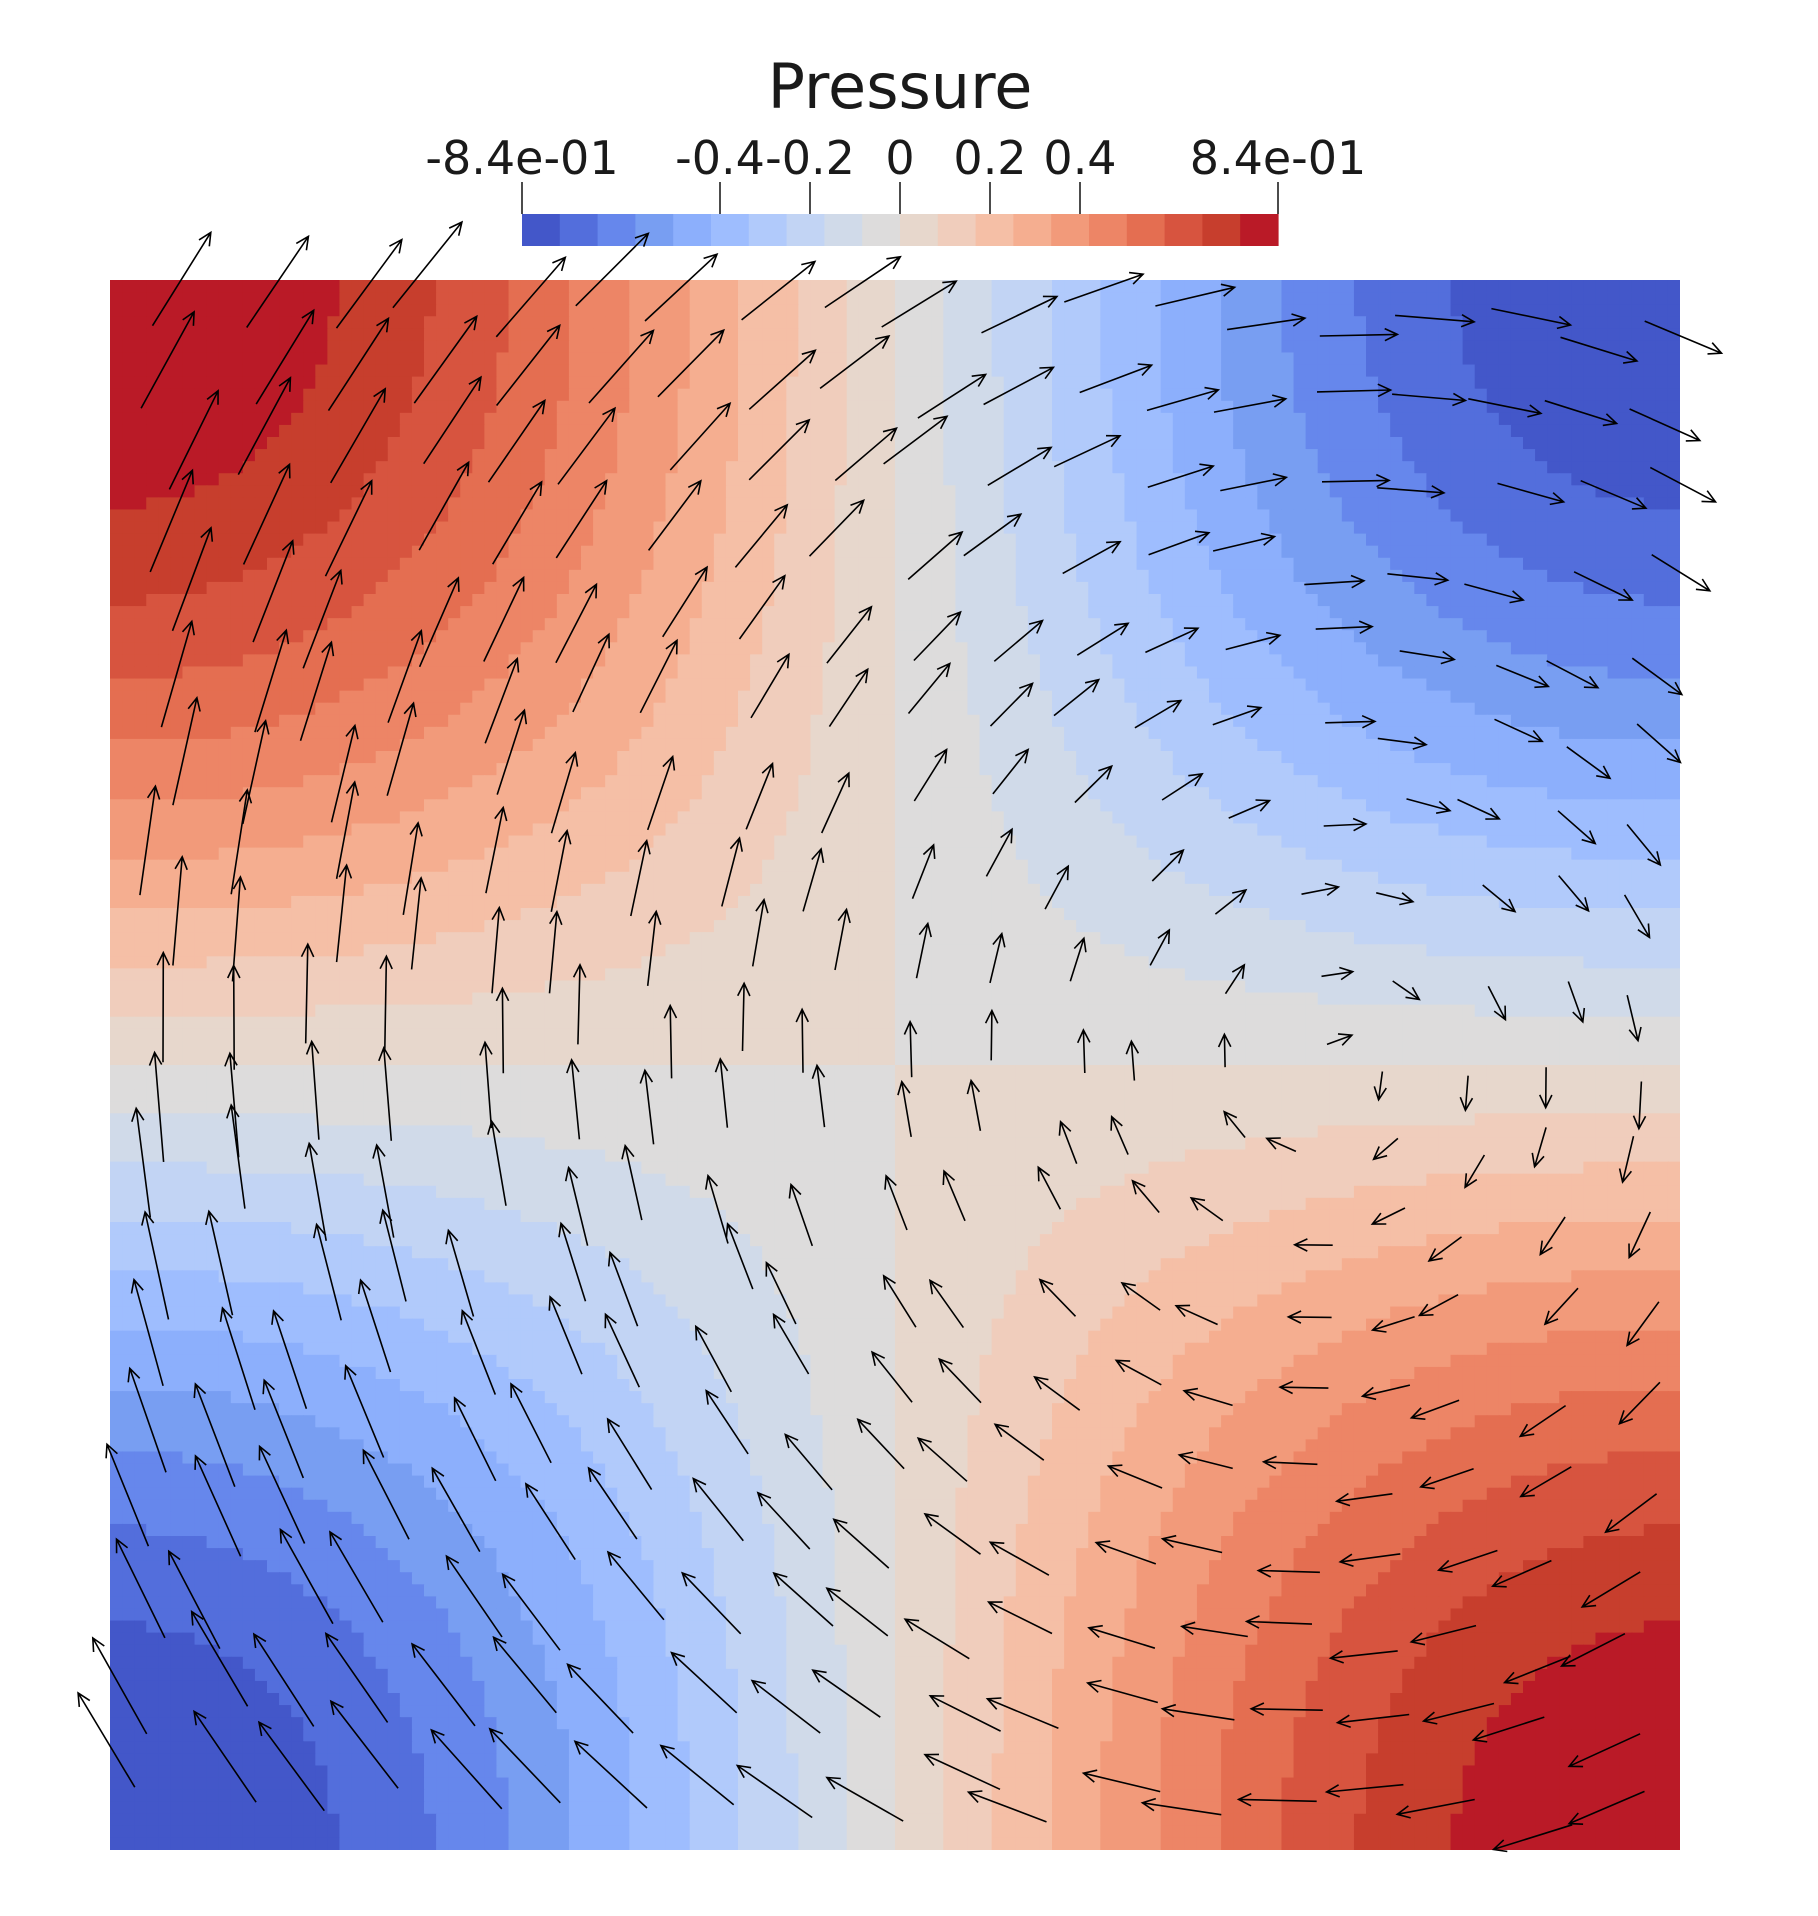  I want to click on colorbar-tick-label: -0.4, so click(720, 158).